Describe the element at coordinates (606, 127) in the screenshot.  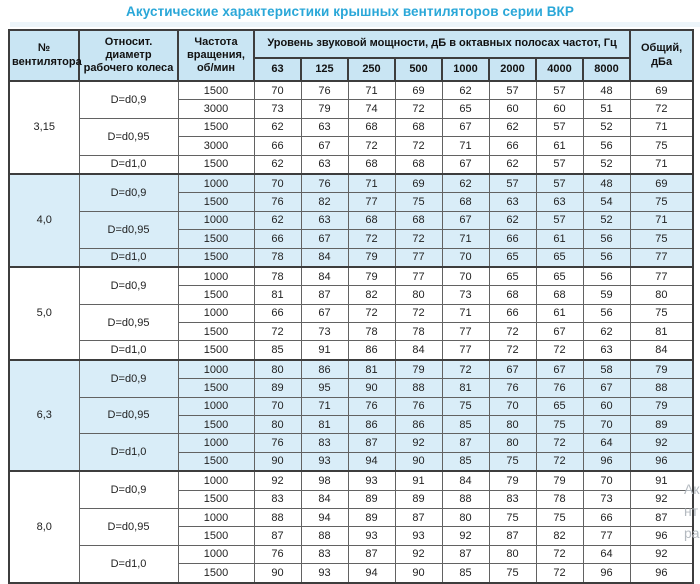
I see `spl-cell-8000hz: 52` at that location.